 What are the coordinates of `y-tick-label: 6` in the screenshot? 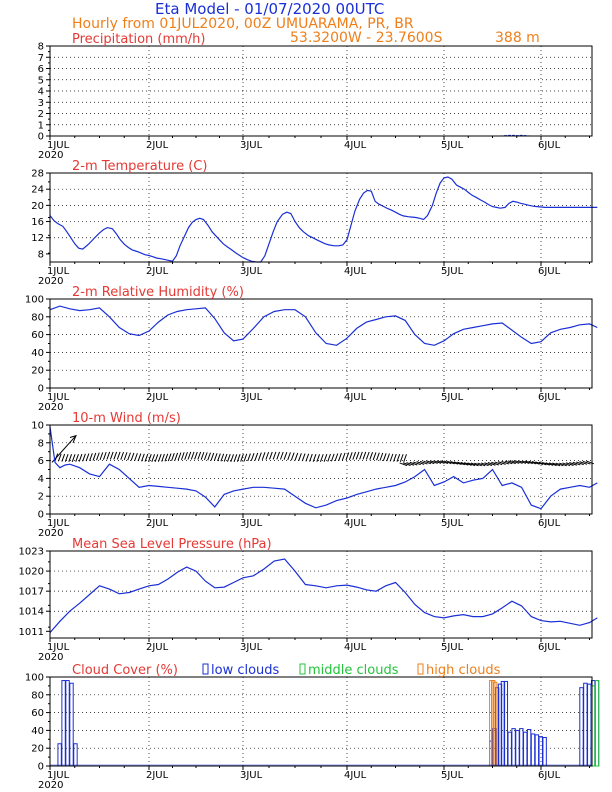 It's located at (41, 461).